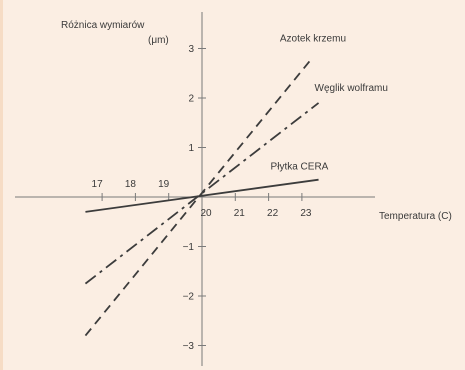 This screenshot has height=370, width=465. What do you see at coordinates (191, 49) in the screenshot?
I see `y-tick-label-3: 3` at bounding box center [191, 49].